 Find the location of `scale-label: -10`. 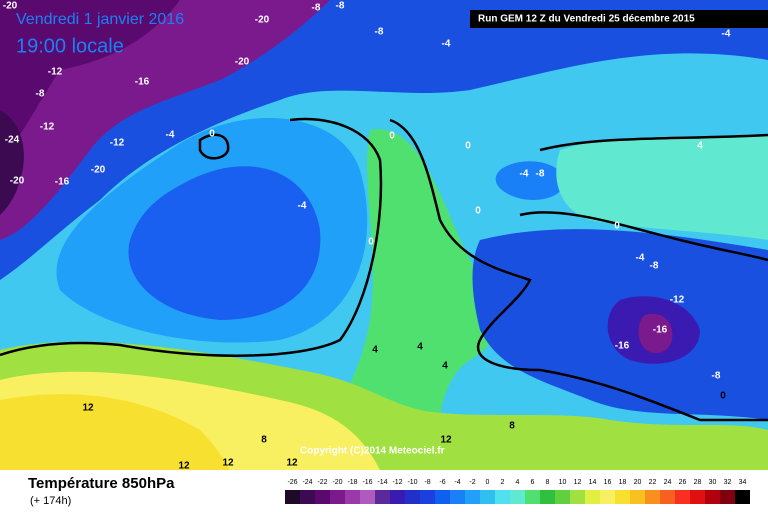

scale-label: -10 is located at coordinates (412, 482).